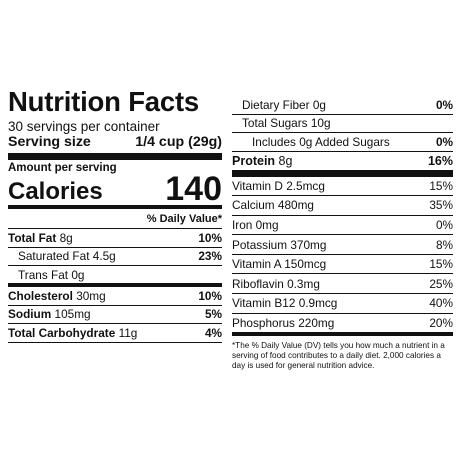 The width and height of the screenshot is (456, 456). Describe the element at coordinates (30, 314) in the screenshot. I see `nutrient-name: Sodium` at that location.